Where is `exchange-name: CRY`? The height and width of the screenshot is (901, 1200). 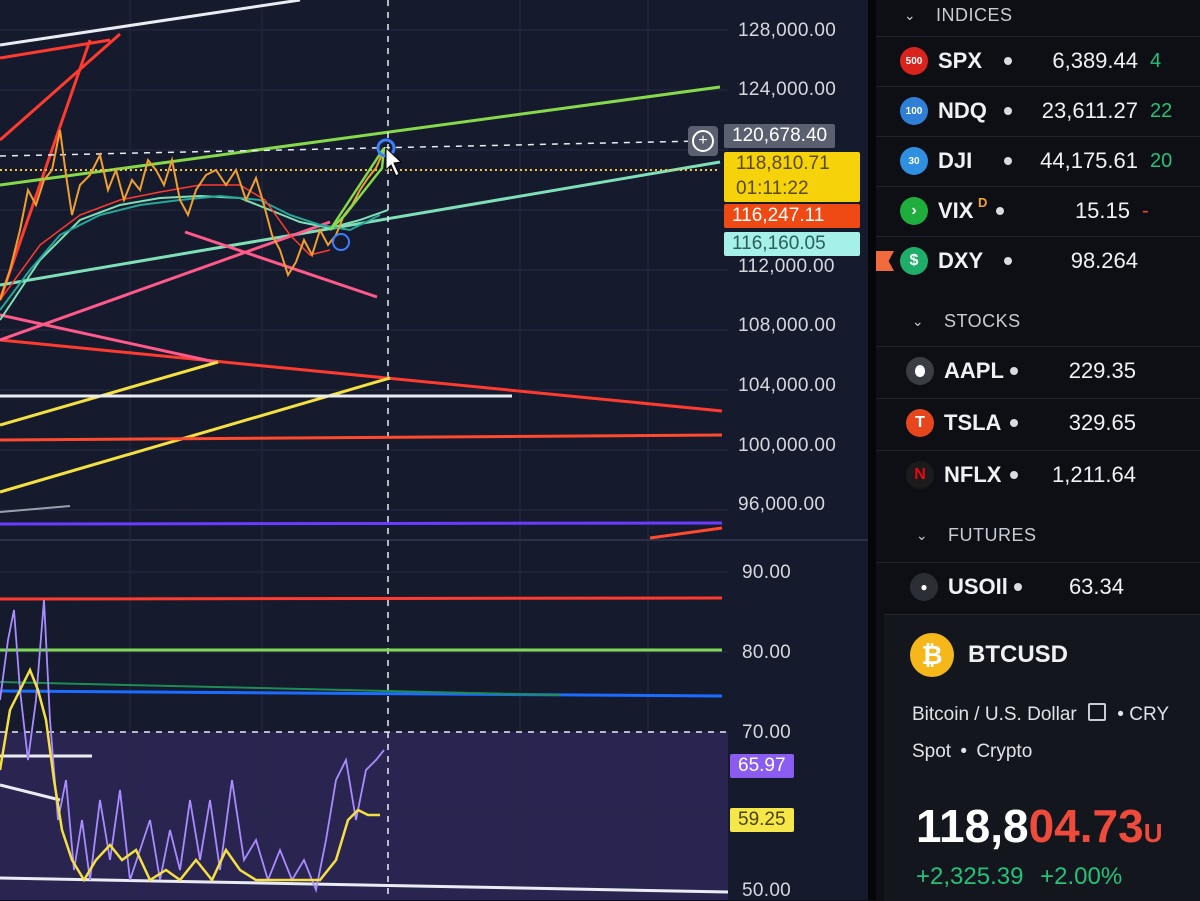
exchange-name: CRY is located at coordinates (1149, 714).